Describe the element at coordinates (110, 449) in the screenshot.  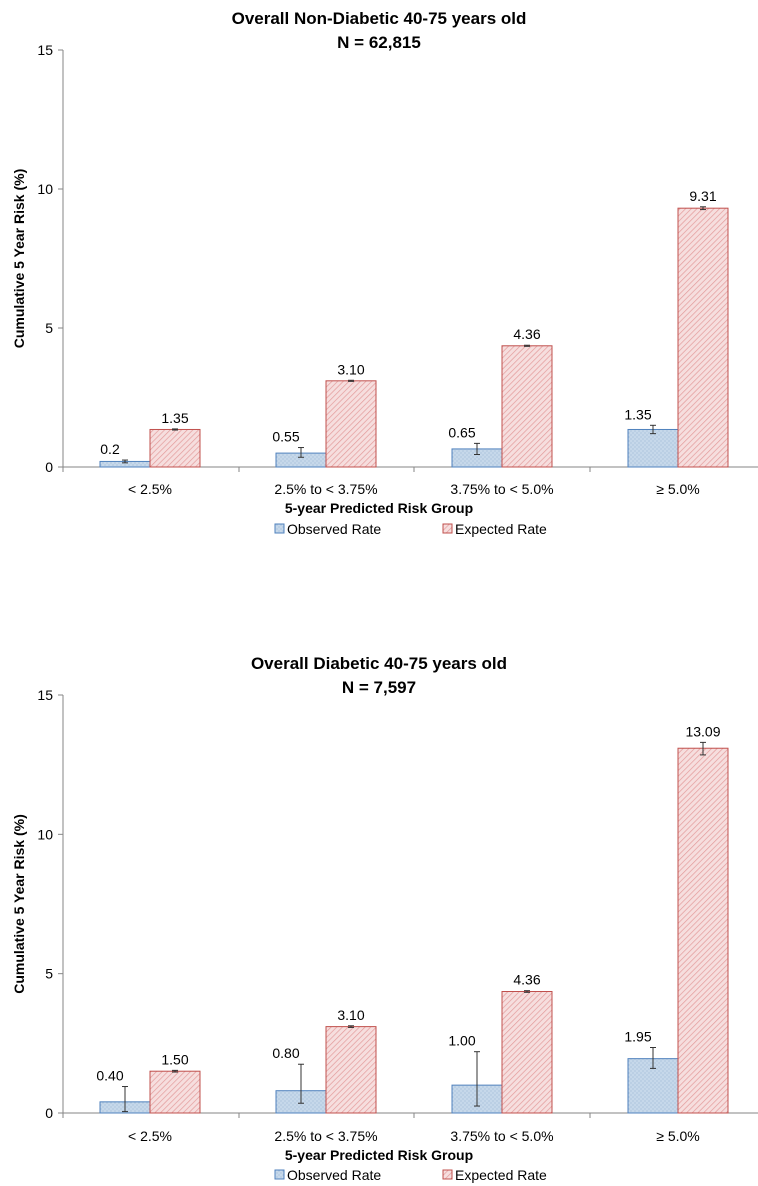
I see `observed-data-label: 0.2` at that location.